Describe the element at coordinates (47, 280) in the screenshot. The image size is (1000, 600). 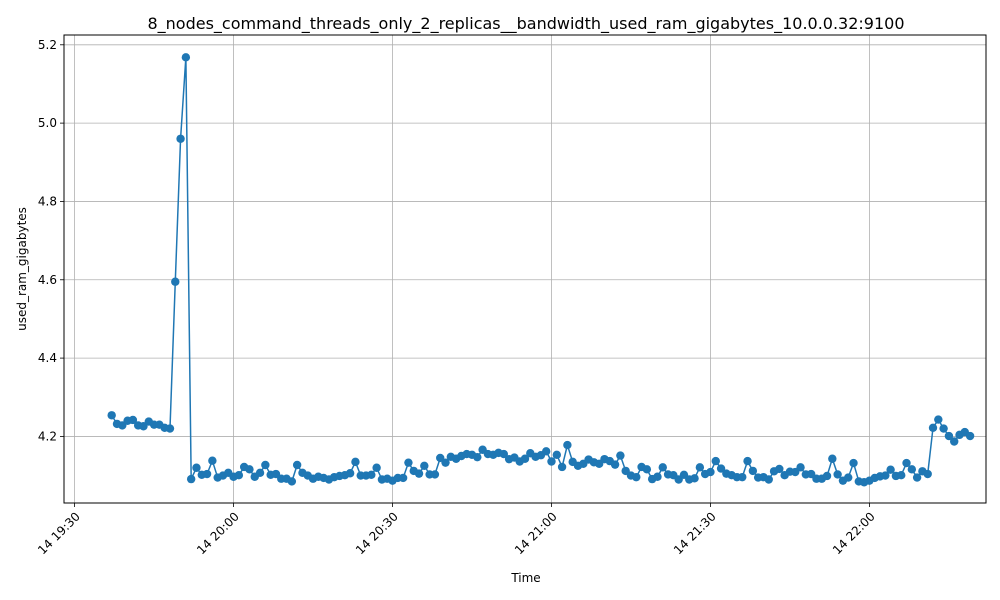
I see `y-tick-label: 4.6` at that location.